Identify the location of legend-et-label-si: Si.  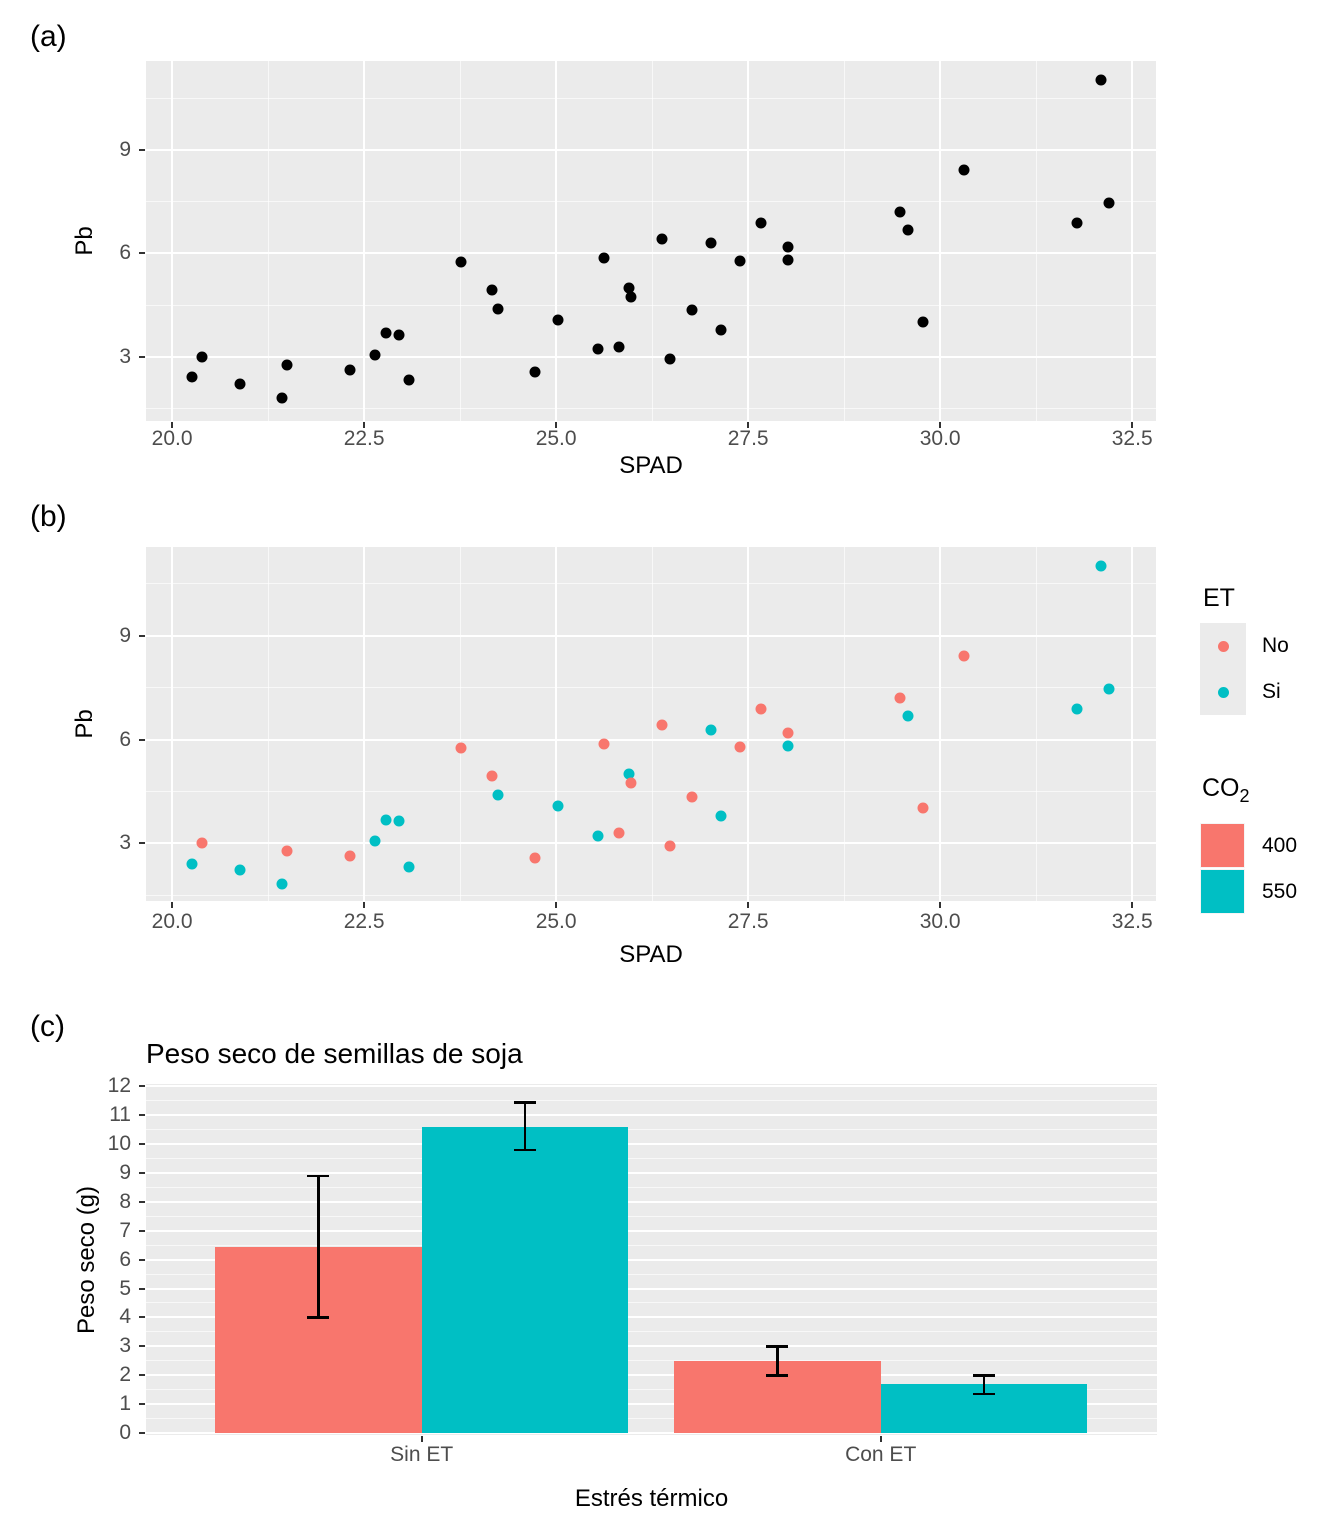
(1271, 691).